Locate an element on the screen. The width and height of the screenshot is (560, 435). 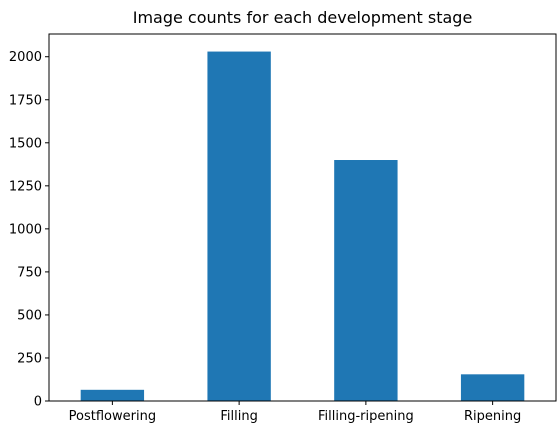
bar-postflowering is located at coordinates (112, 395).